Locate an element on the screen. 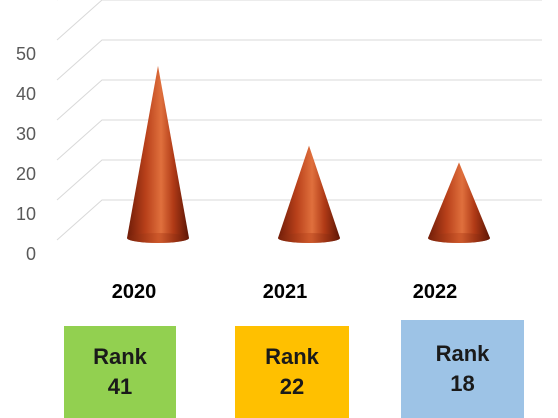 This screenshot has height=418, width=558. x-axis-labels: 2020 2021 2022 is located at coordinates (285, 292).